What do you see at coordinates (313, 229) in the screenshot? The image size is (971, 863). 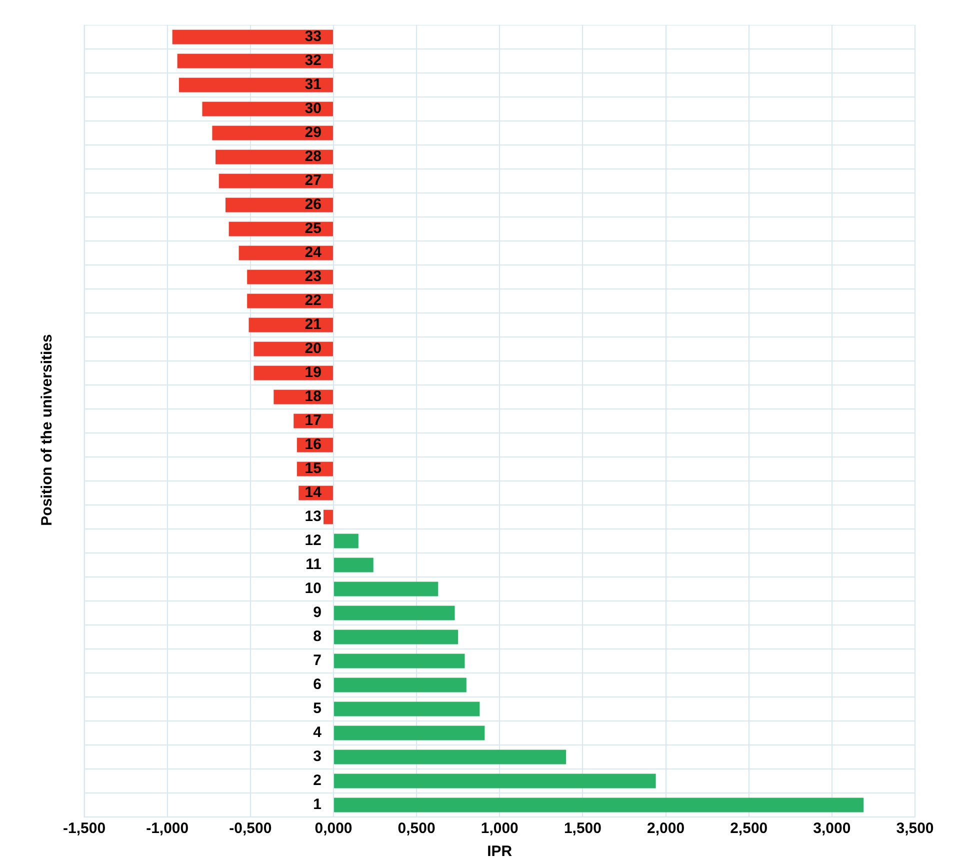 I see `y-tick-label: 25` at bounding box center [313, 229].